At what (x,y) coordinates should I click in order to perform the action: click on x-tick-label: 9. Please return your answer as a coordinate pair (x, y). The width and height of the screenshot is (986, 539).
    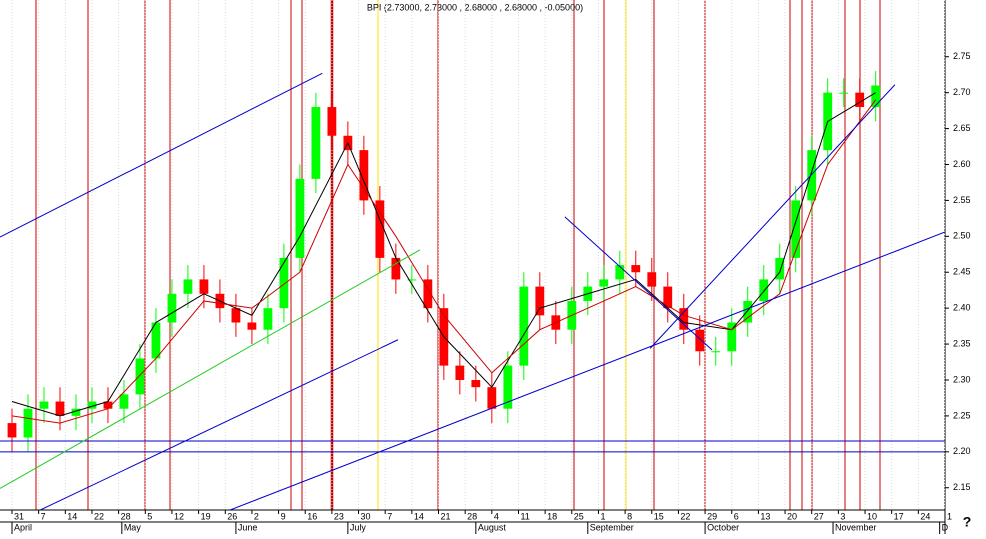
    Looking at the image, I should click on (283, 516).